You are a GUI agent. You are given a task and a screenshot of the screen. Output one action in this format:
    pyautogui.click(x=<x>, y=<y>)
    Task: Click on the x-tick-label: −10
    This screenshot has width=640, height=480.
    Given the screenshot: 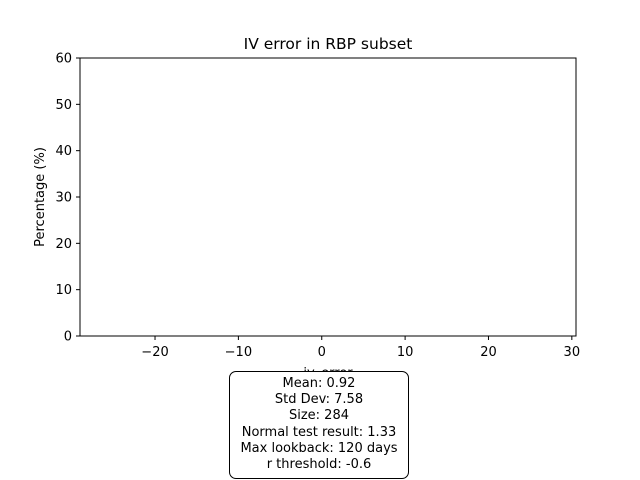 What is the action you would take?
    pyautogui.click(x=238, y=352)
    